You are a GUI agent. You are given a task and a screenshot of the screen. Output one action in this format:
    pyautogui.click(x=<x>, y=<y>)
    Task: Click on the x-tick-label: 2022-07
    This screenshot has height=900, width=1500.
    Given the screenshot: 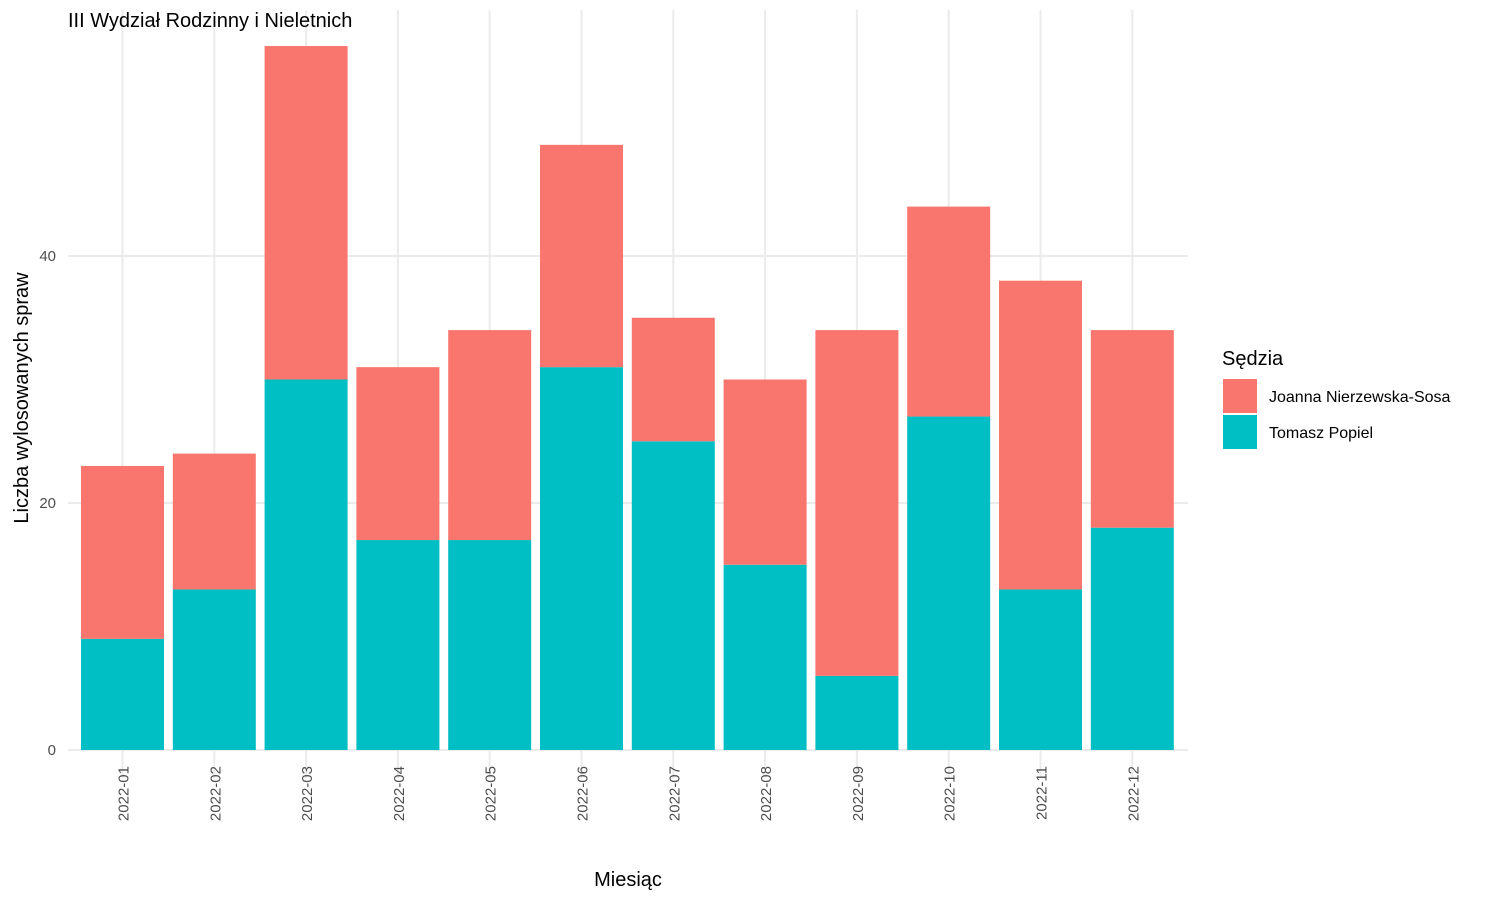 What is the action you would take?
    pyautogui.click(x=674, y=793)
    